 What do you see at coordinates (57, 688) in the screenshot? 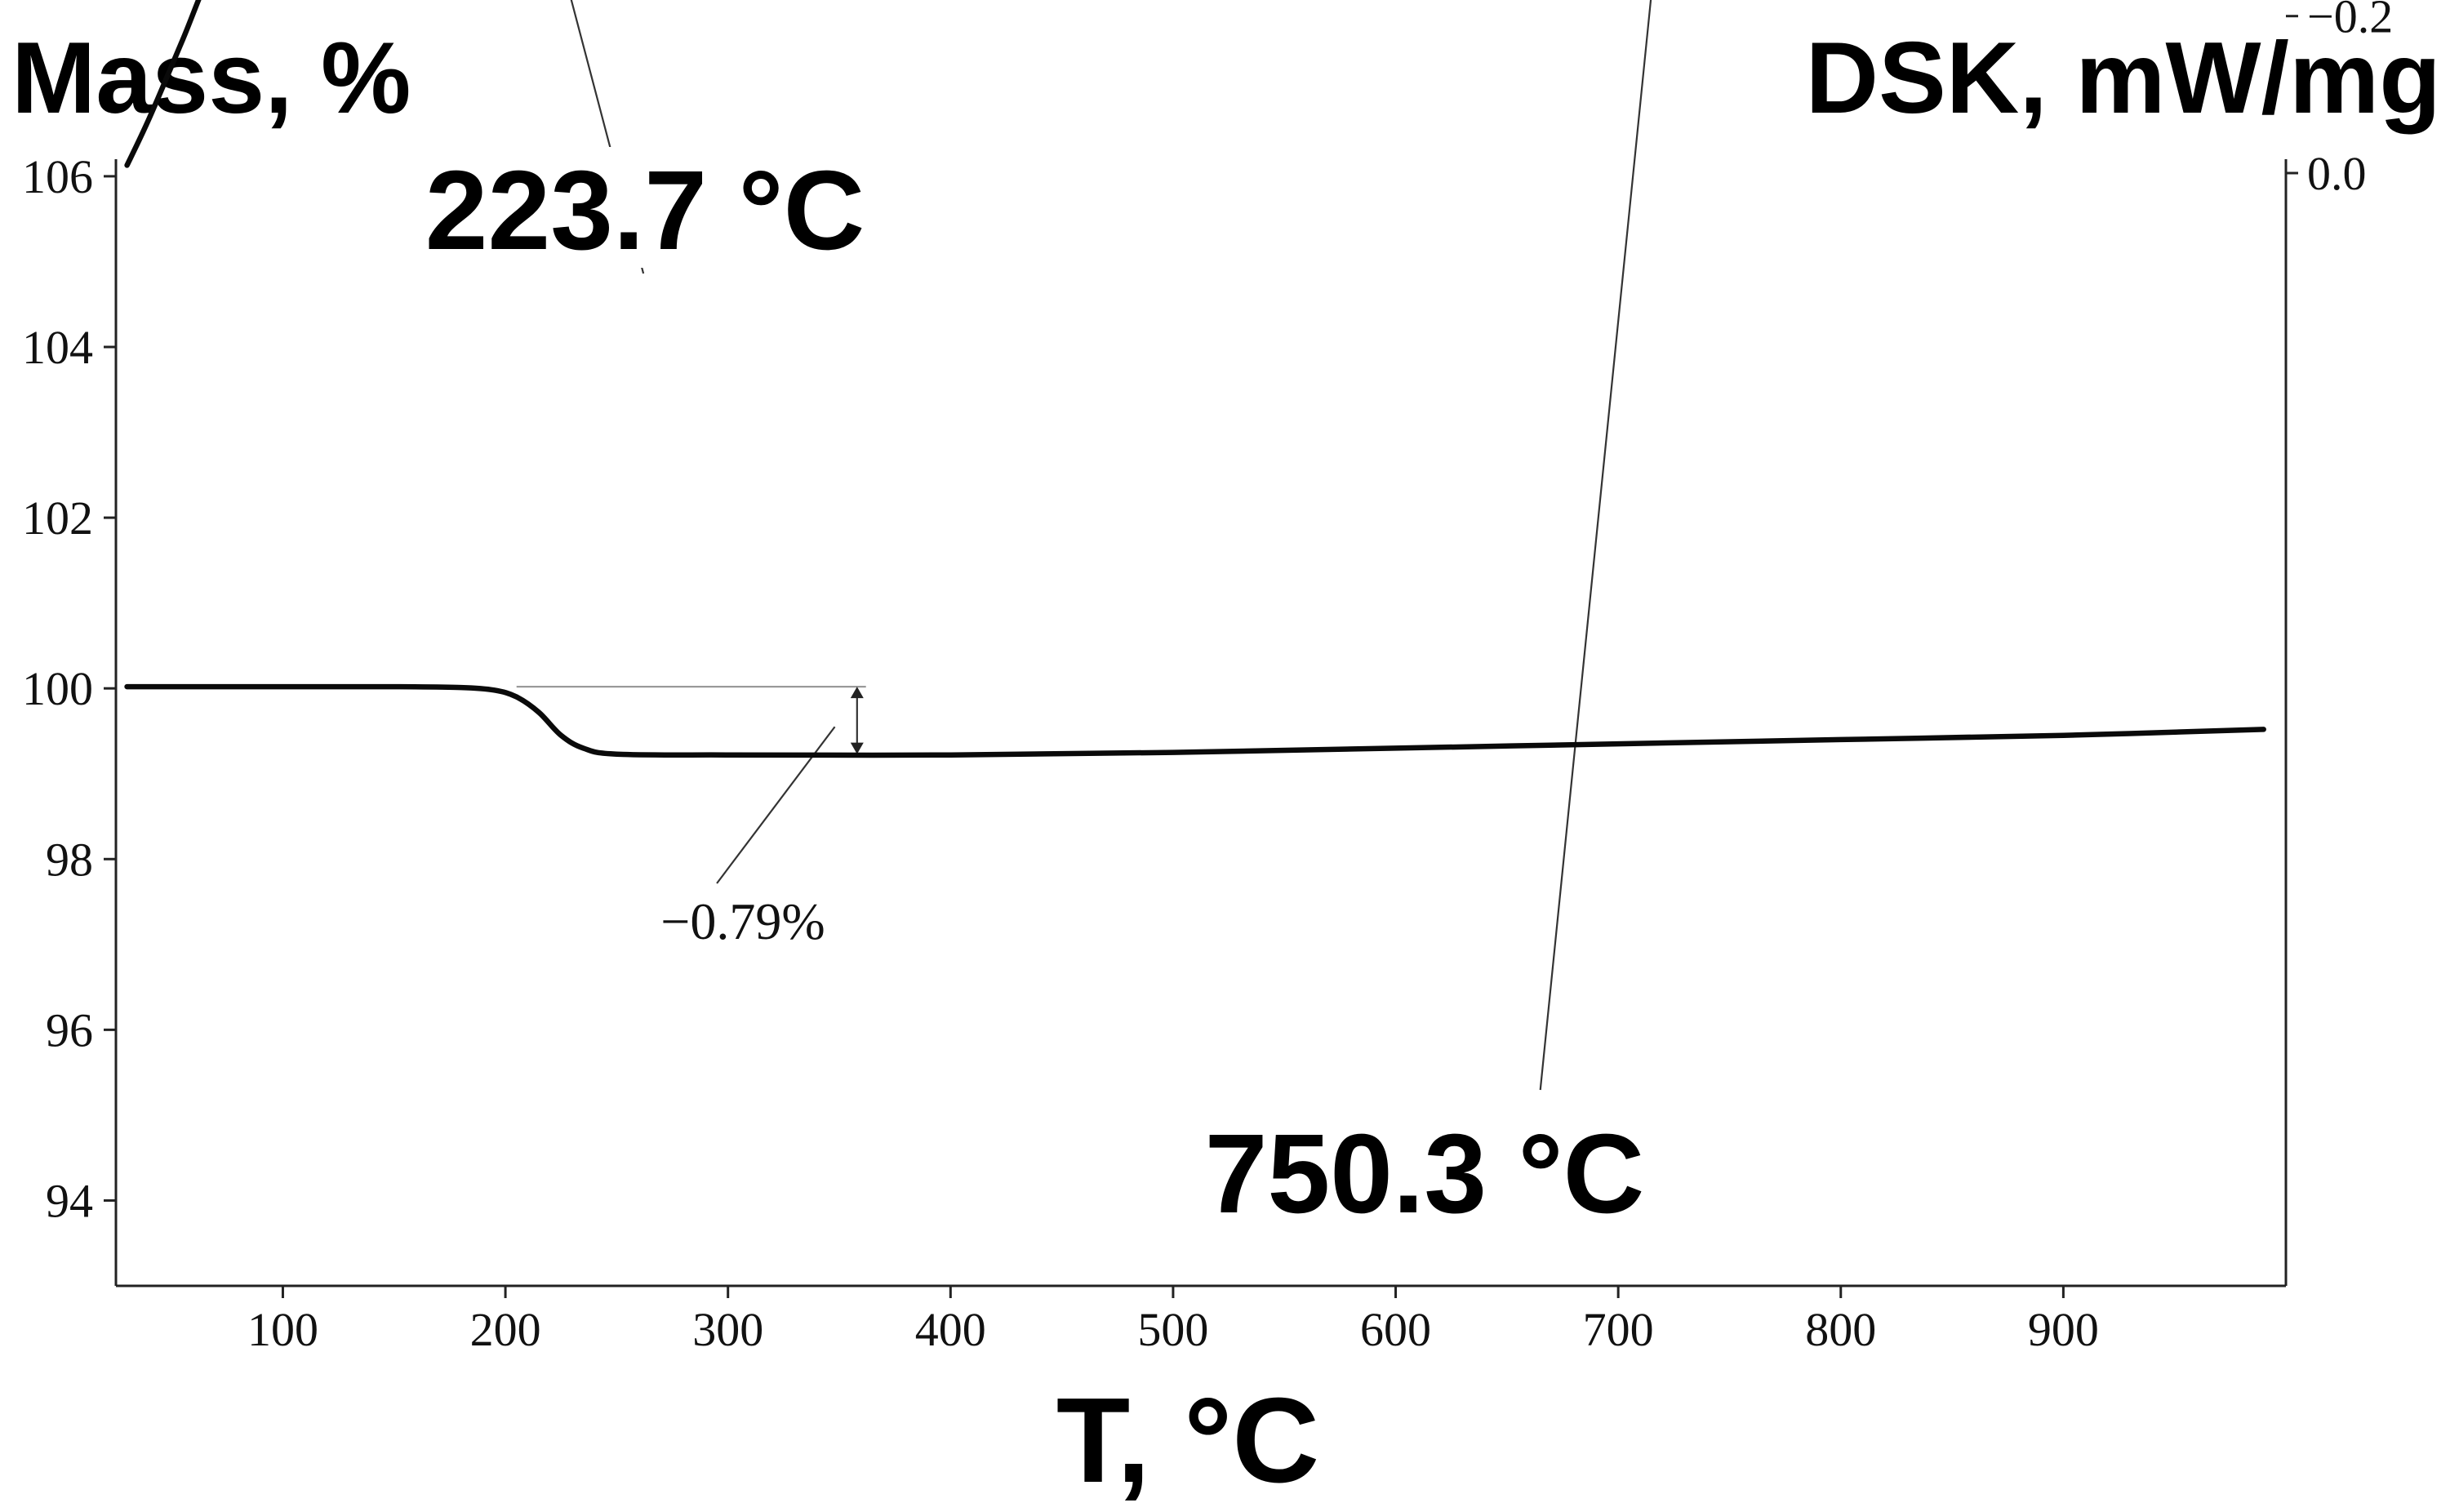
I see `left-tick-label: 100` at bounding box center [57, 688].